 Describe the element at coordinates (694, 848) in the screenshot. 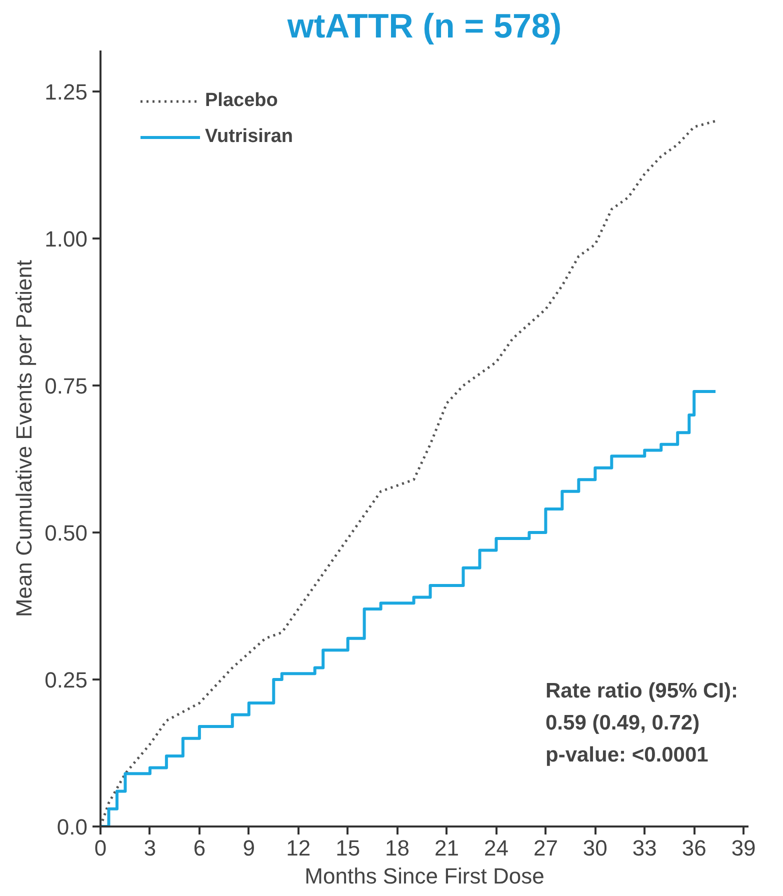

I see `x-tick-label: 36` at that location.